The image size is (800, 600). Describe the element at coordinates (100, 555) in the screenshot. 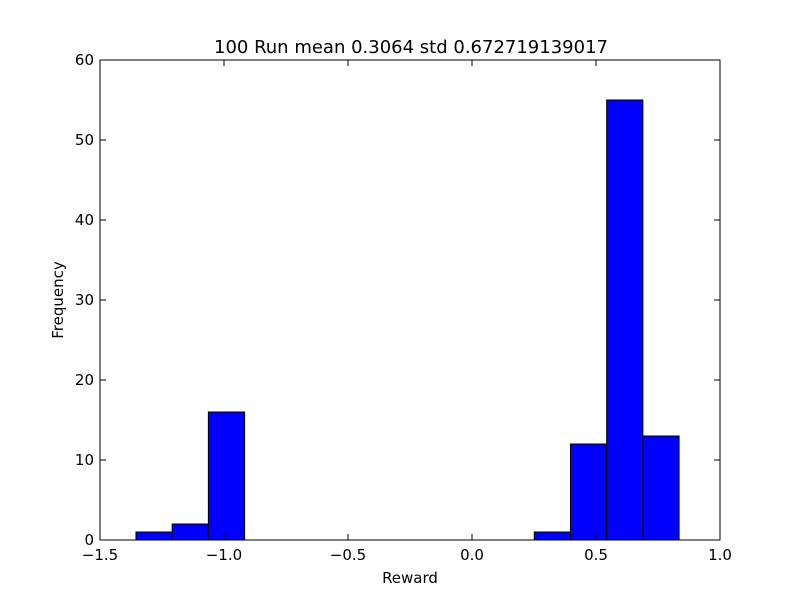

I see `x-tick-label: −1.5` at that location.